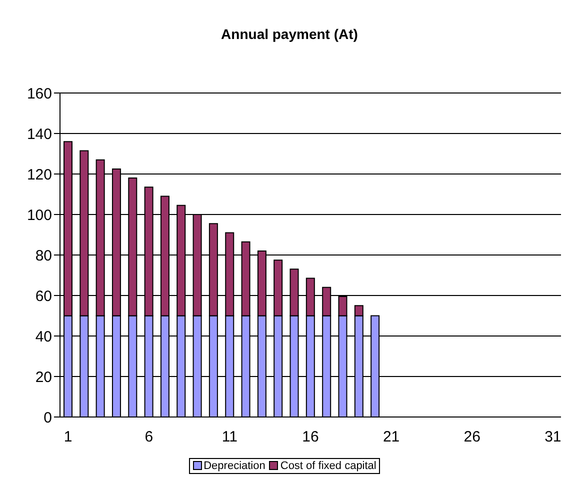 The height and width of the screenshot is (488, 579). What do you see at coordinates (43, 296) in the screenshot?
I see `y-tick-label: 60` at bounding box center [43, 296].